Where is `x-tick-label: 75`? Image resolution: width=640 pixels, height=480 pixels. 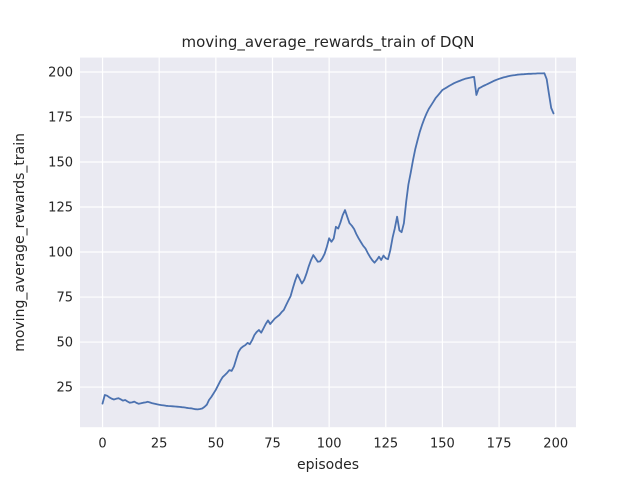 x-tick-label: 75 is located at coordinates (272, 444).